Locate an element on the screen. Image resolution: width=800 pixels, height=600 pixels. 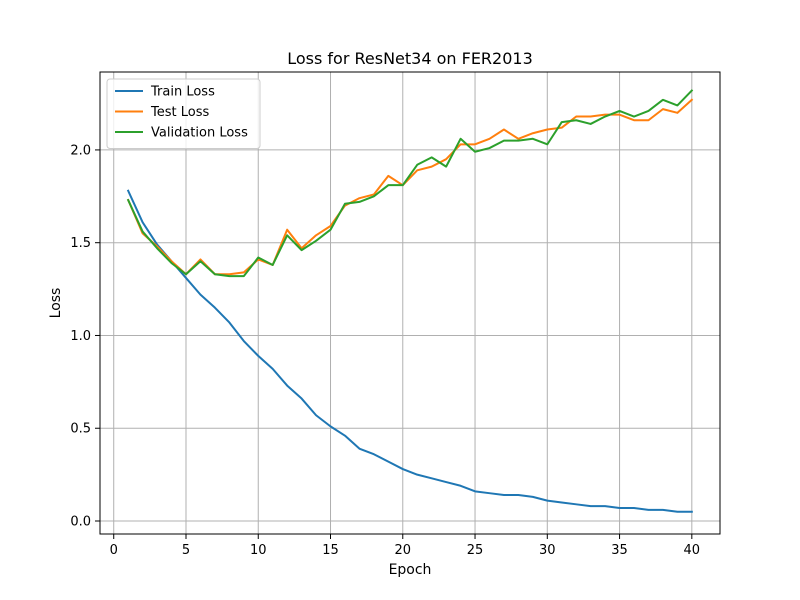
y-axis-label: Loss is located at coordinates (56, 303).